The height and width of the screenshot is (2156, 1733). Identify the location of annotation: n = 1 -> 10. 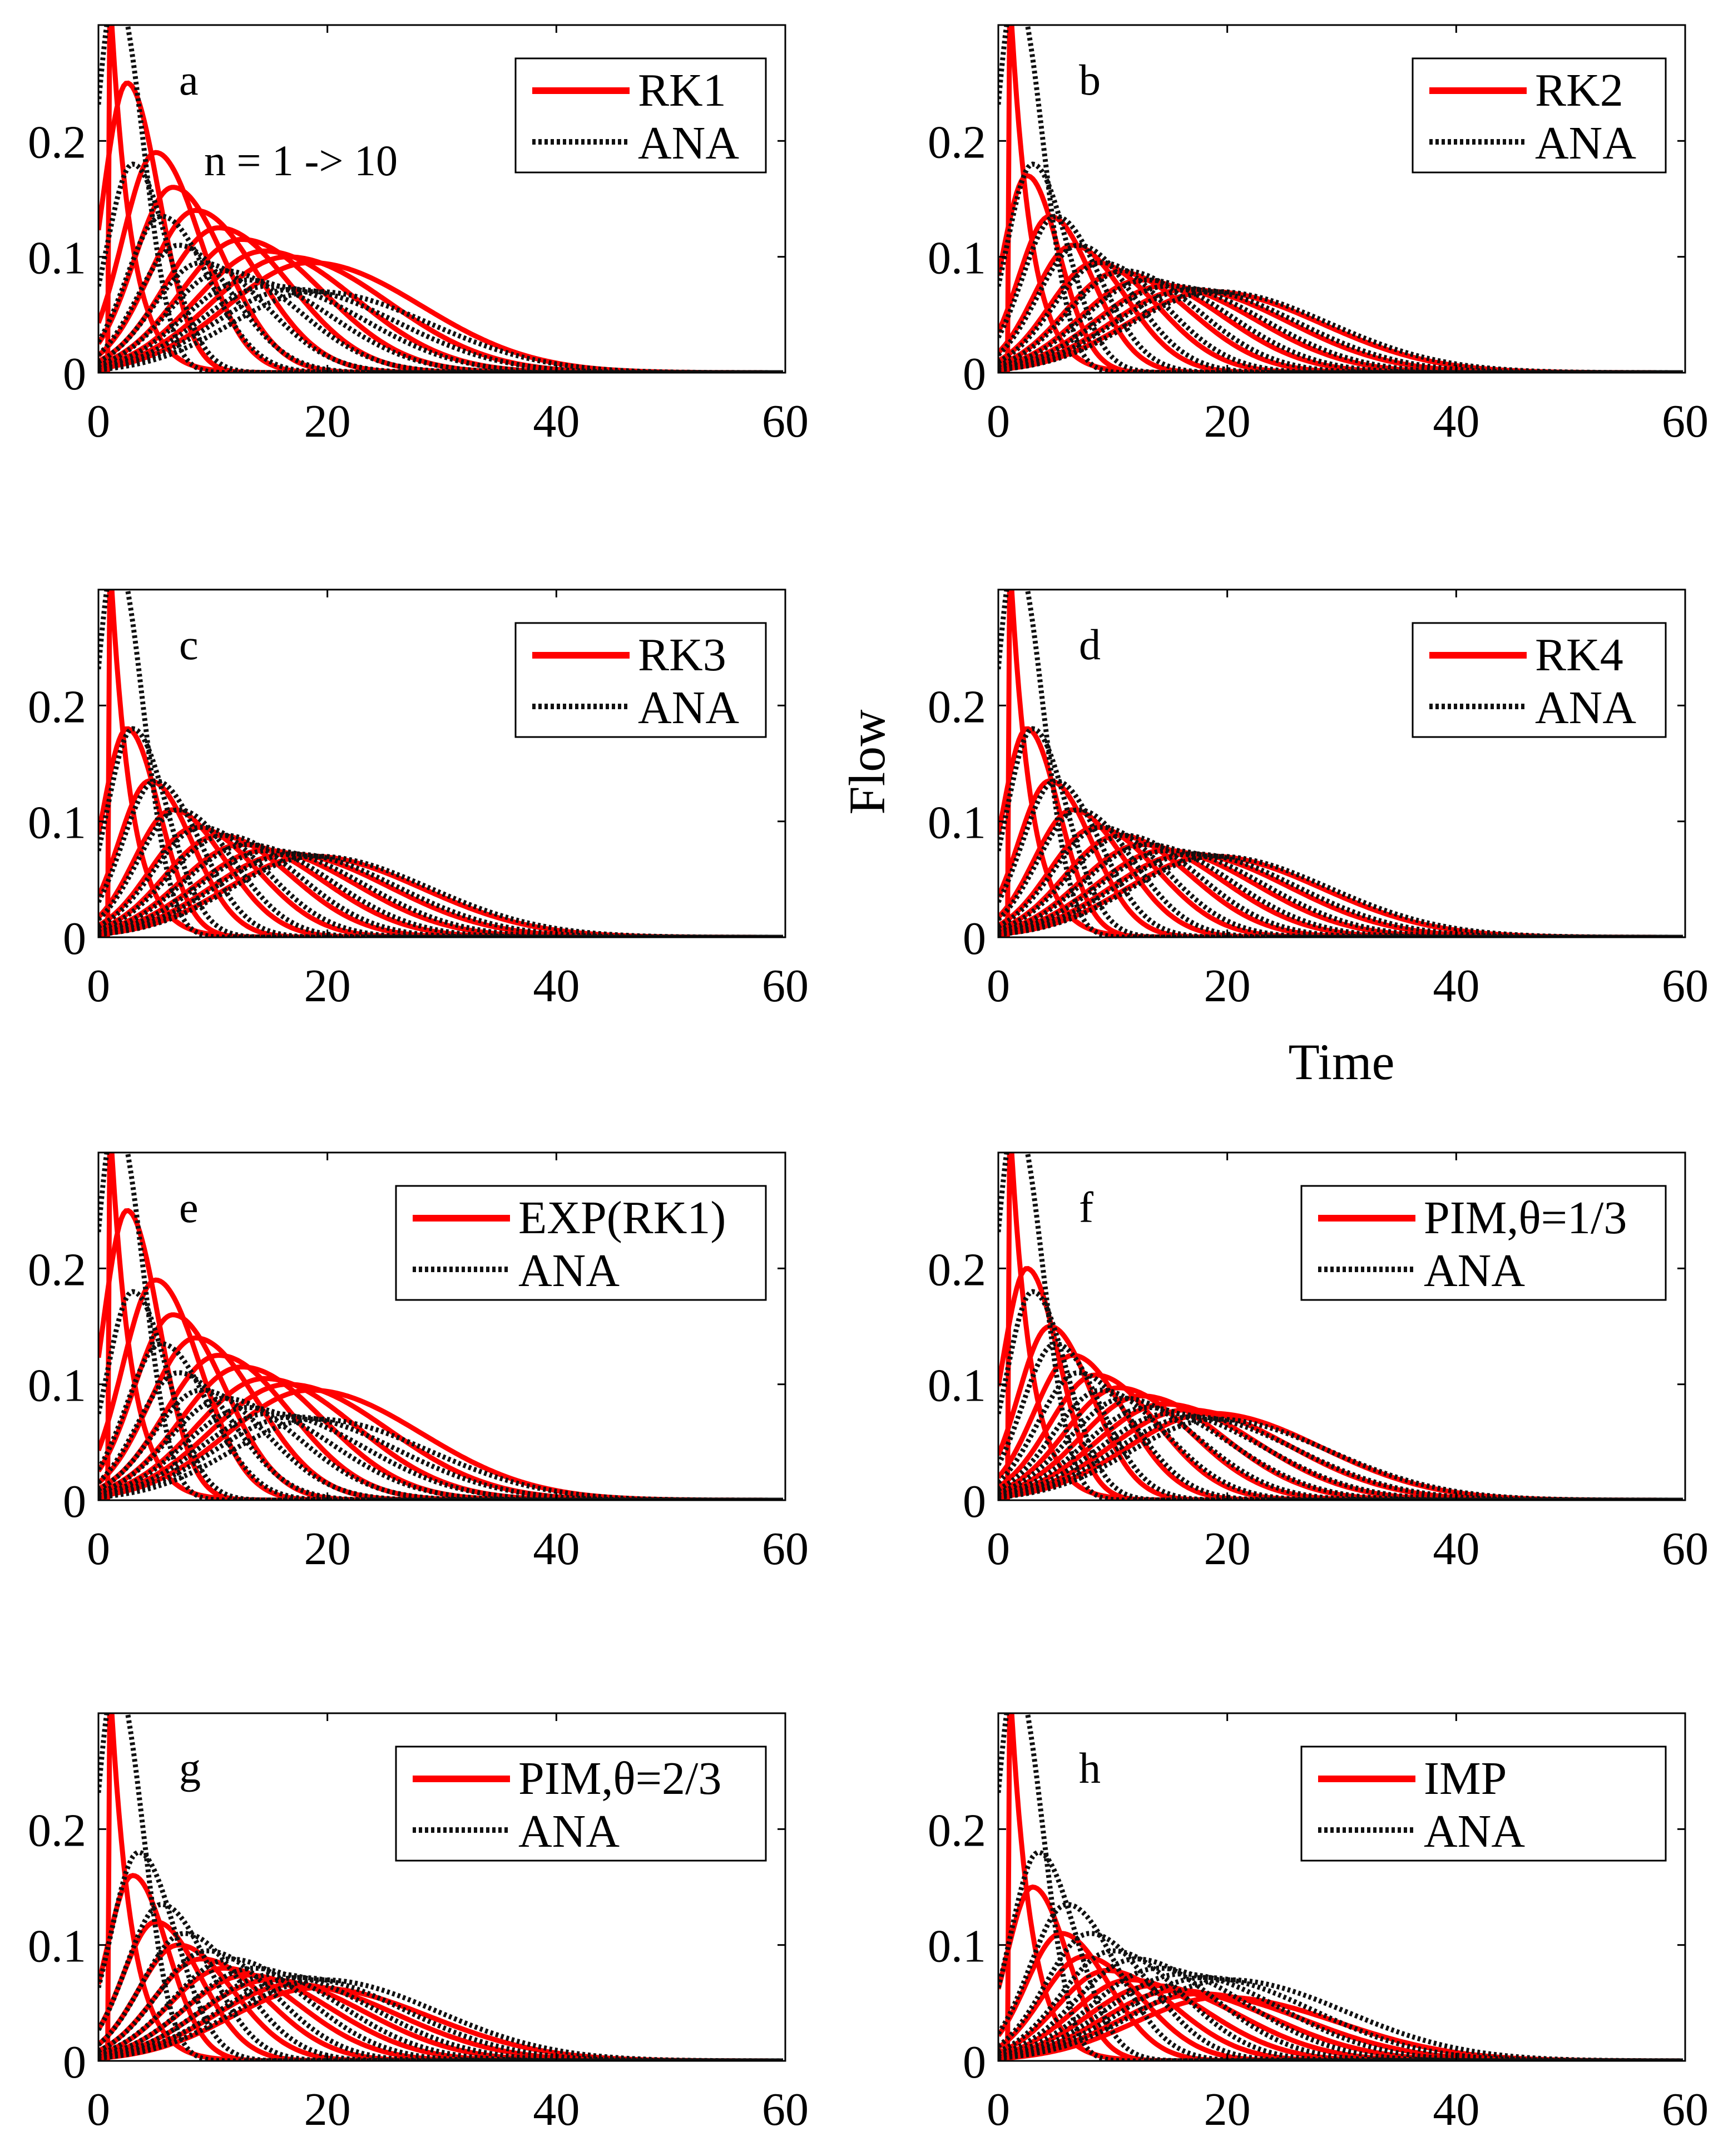
(301, 160).